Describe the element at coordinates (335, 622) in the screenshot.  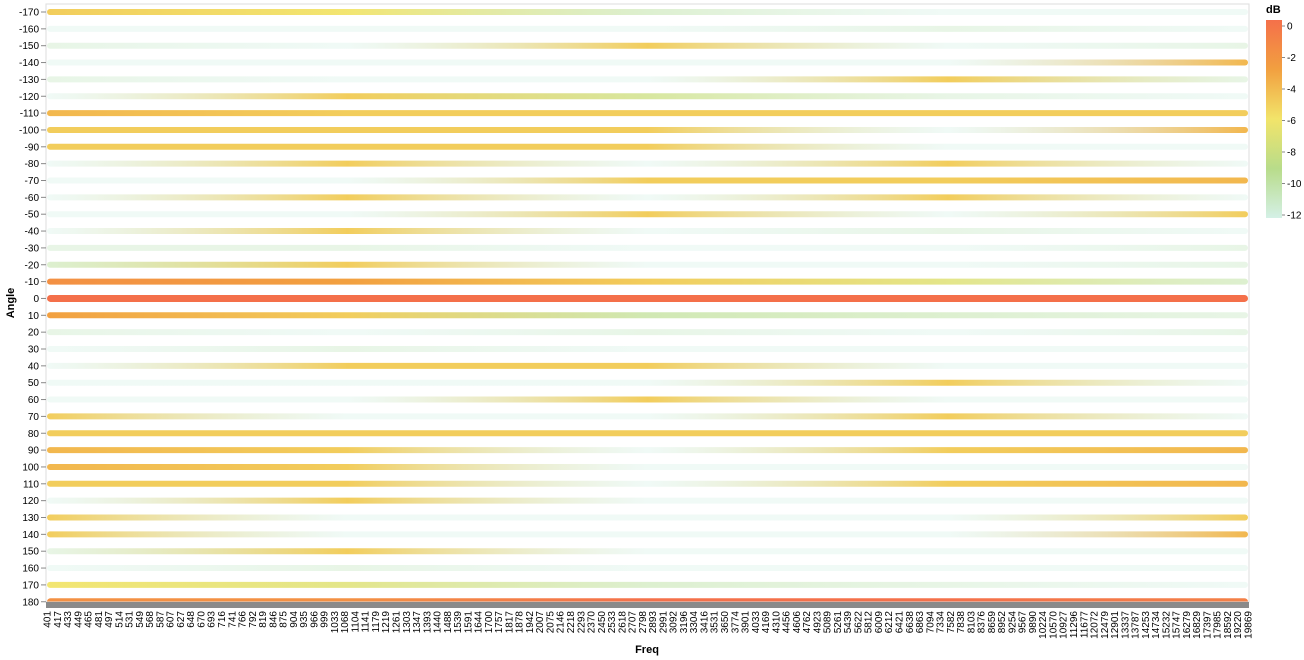
I see `x-tick-label: 1033` at that location.